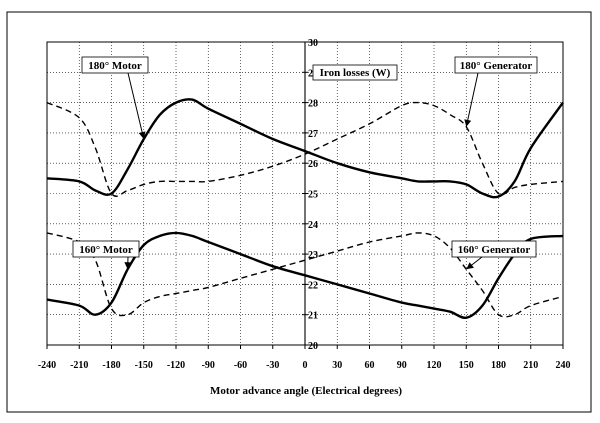  Describe the element at coordinates (313, 316) in the screenshot. I see `y-tick-label: 21` at that location.